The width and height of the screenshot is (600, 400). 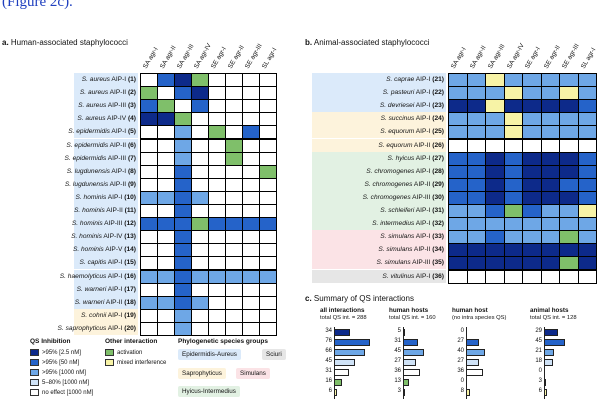 What do you see at coordinates (460, 361) in the screenshot?
I see `bar-value-label: 27` at bounding box center [460, 361].